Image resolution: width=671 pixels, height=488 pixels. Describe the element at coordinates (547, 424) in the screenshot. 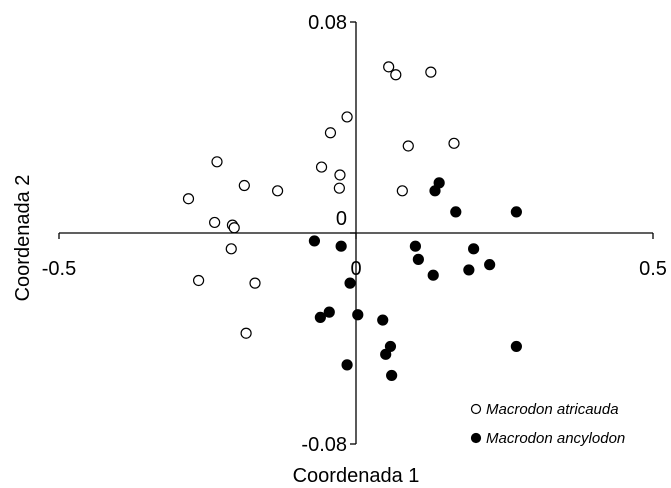

I see `legend: Macrodon atricauda Macrodon ancylodon` at that location.